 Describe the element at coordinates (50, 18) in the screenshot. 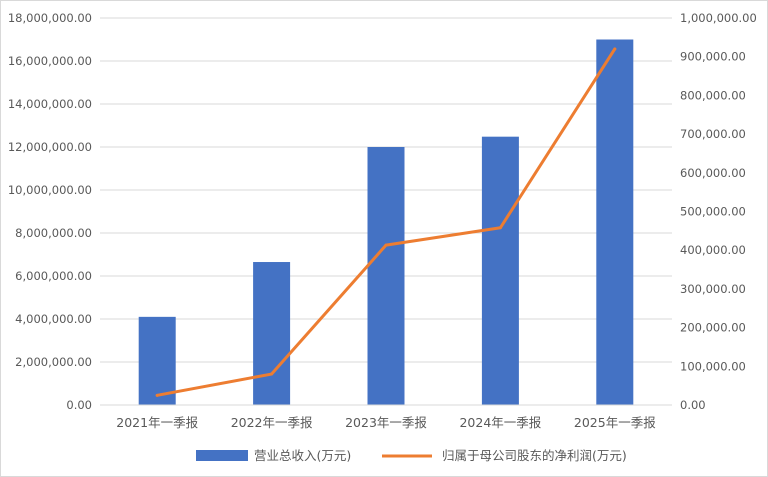

I see `left-tick-label: 18,000,000.00` at that location.